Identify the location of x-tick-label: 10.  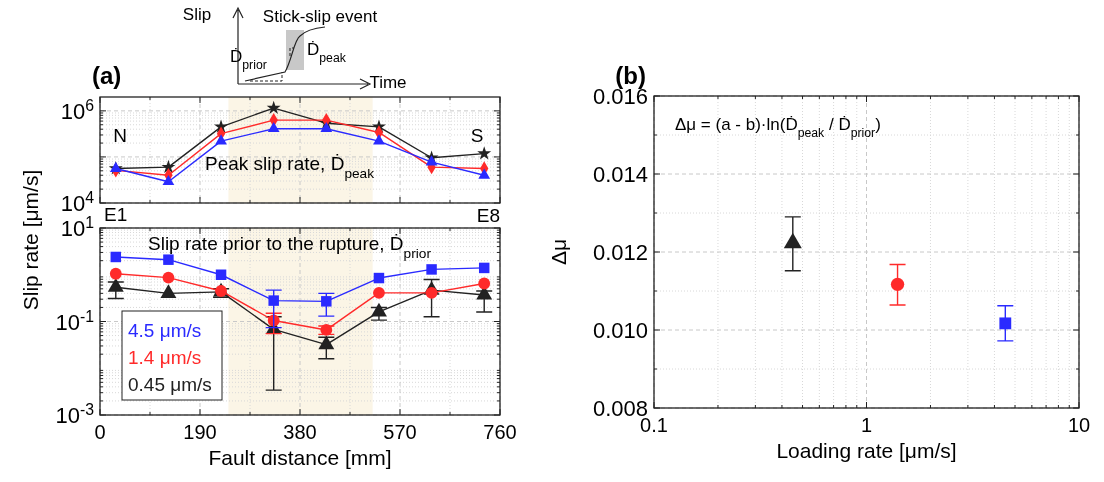
(1079, 425).